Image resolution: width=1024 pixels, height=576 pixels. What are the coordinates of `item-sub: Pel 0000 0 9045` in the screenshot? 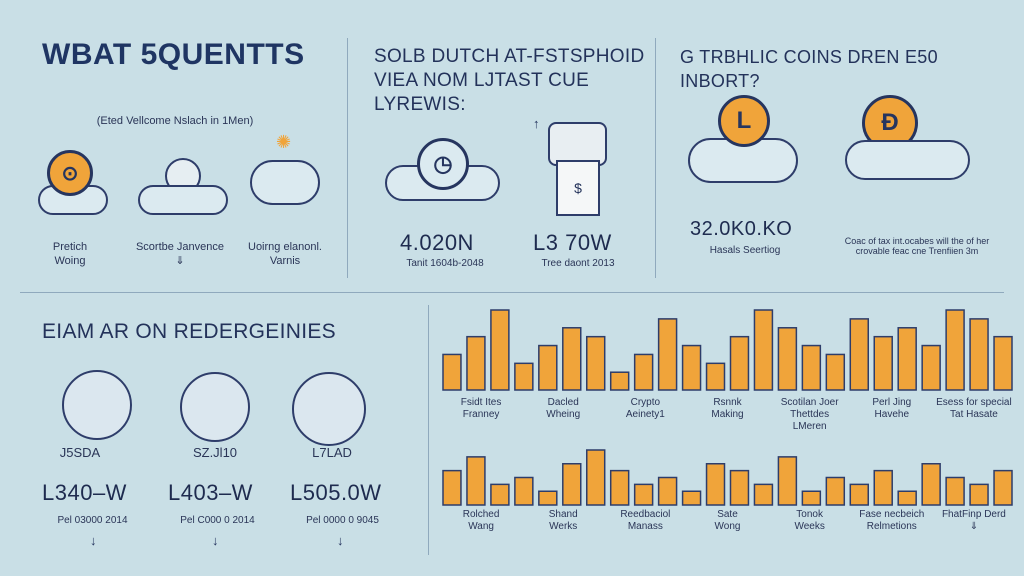 It's located at (342, 520).